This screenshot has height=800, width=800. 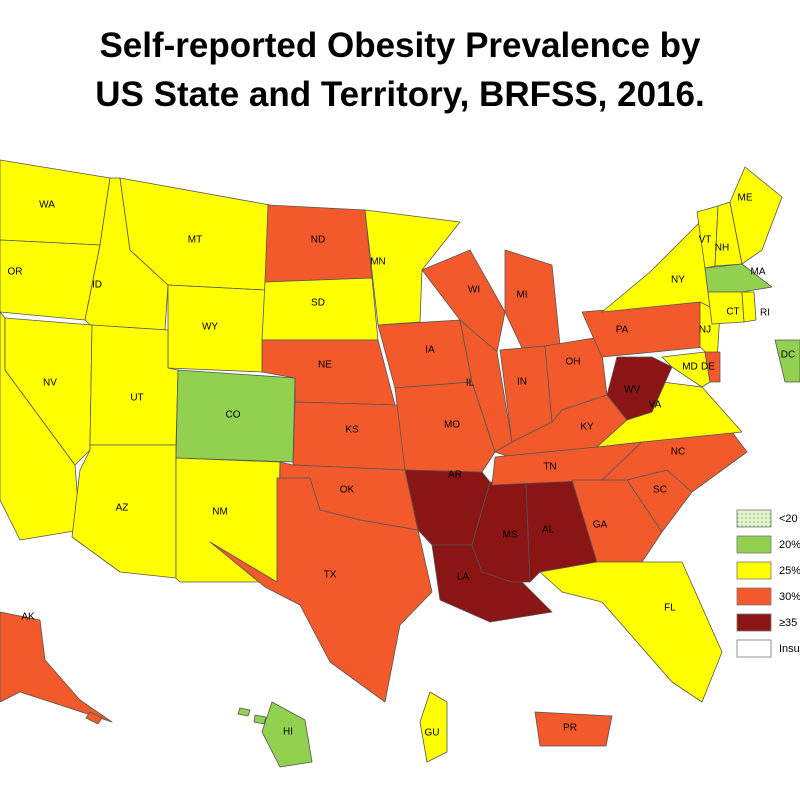 I want to click on state-label: VA, so click(x=655, y=405).